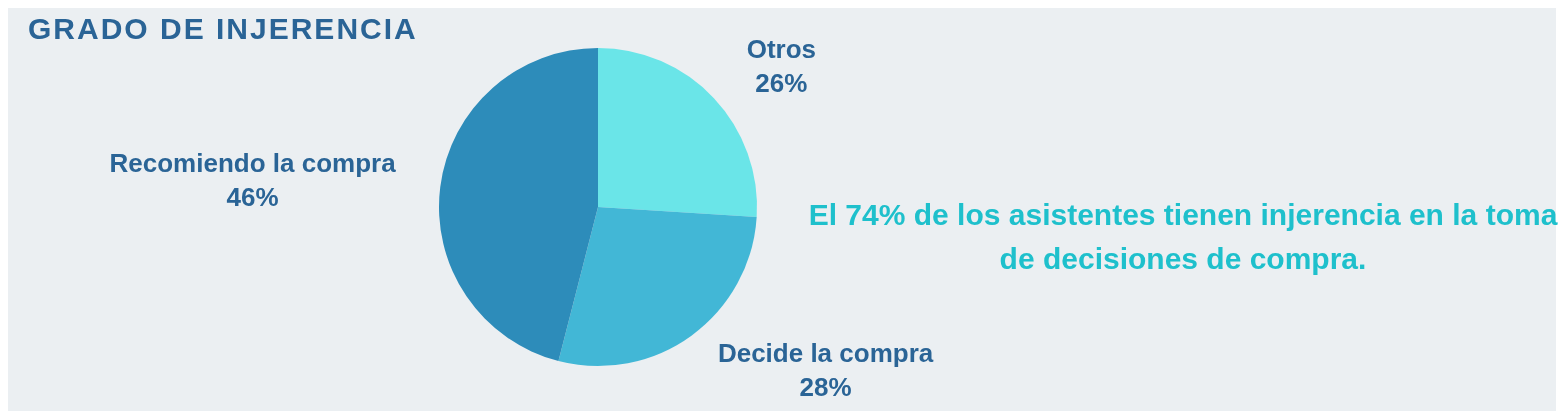  I want to click on slice-label: Otros, so click(781, 48).